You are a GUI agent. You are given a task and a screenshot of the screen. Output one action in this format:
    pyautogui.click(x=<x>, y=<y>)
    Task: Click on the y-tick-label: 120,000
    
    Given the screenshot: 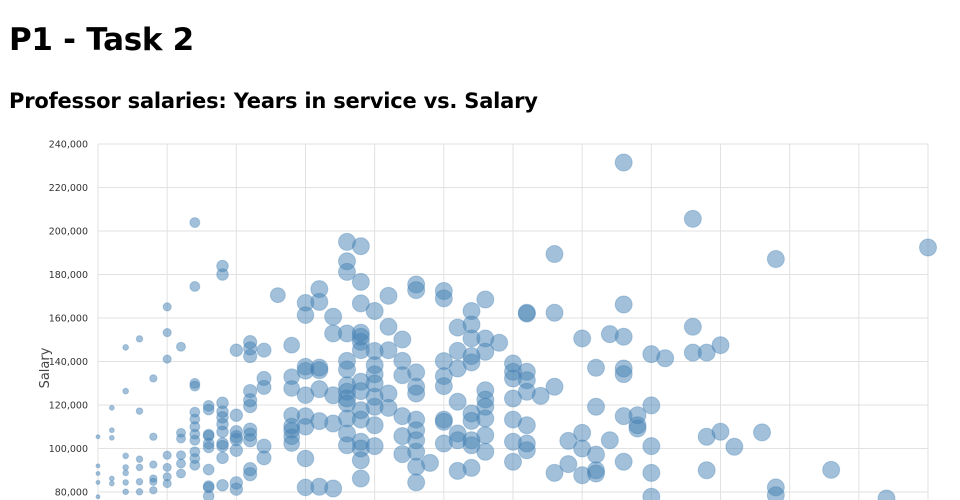 What is the action you would take?
    pyautogui.click(x=68, y=406)
    